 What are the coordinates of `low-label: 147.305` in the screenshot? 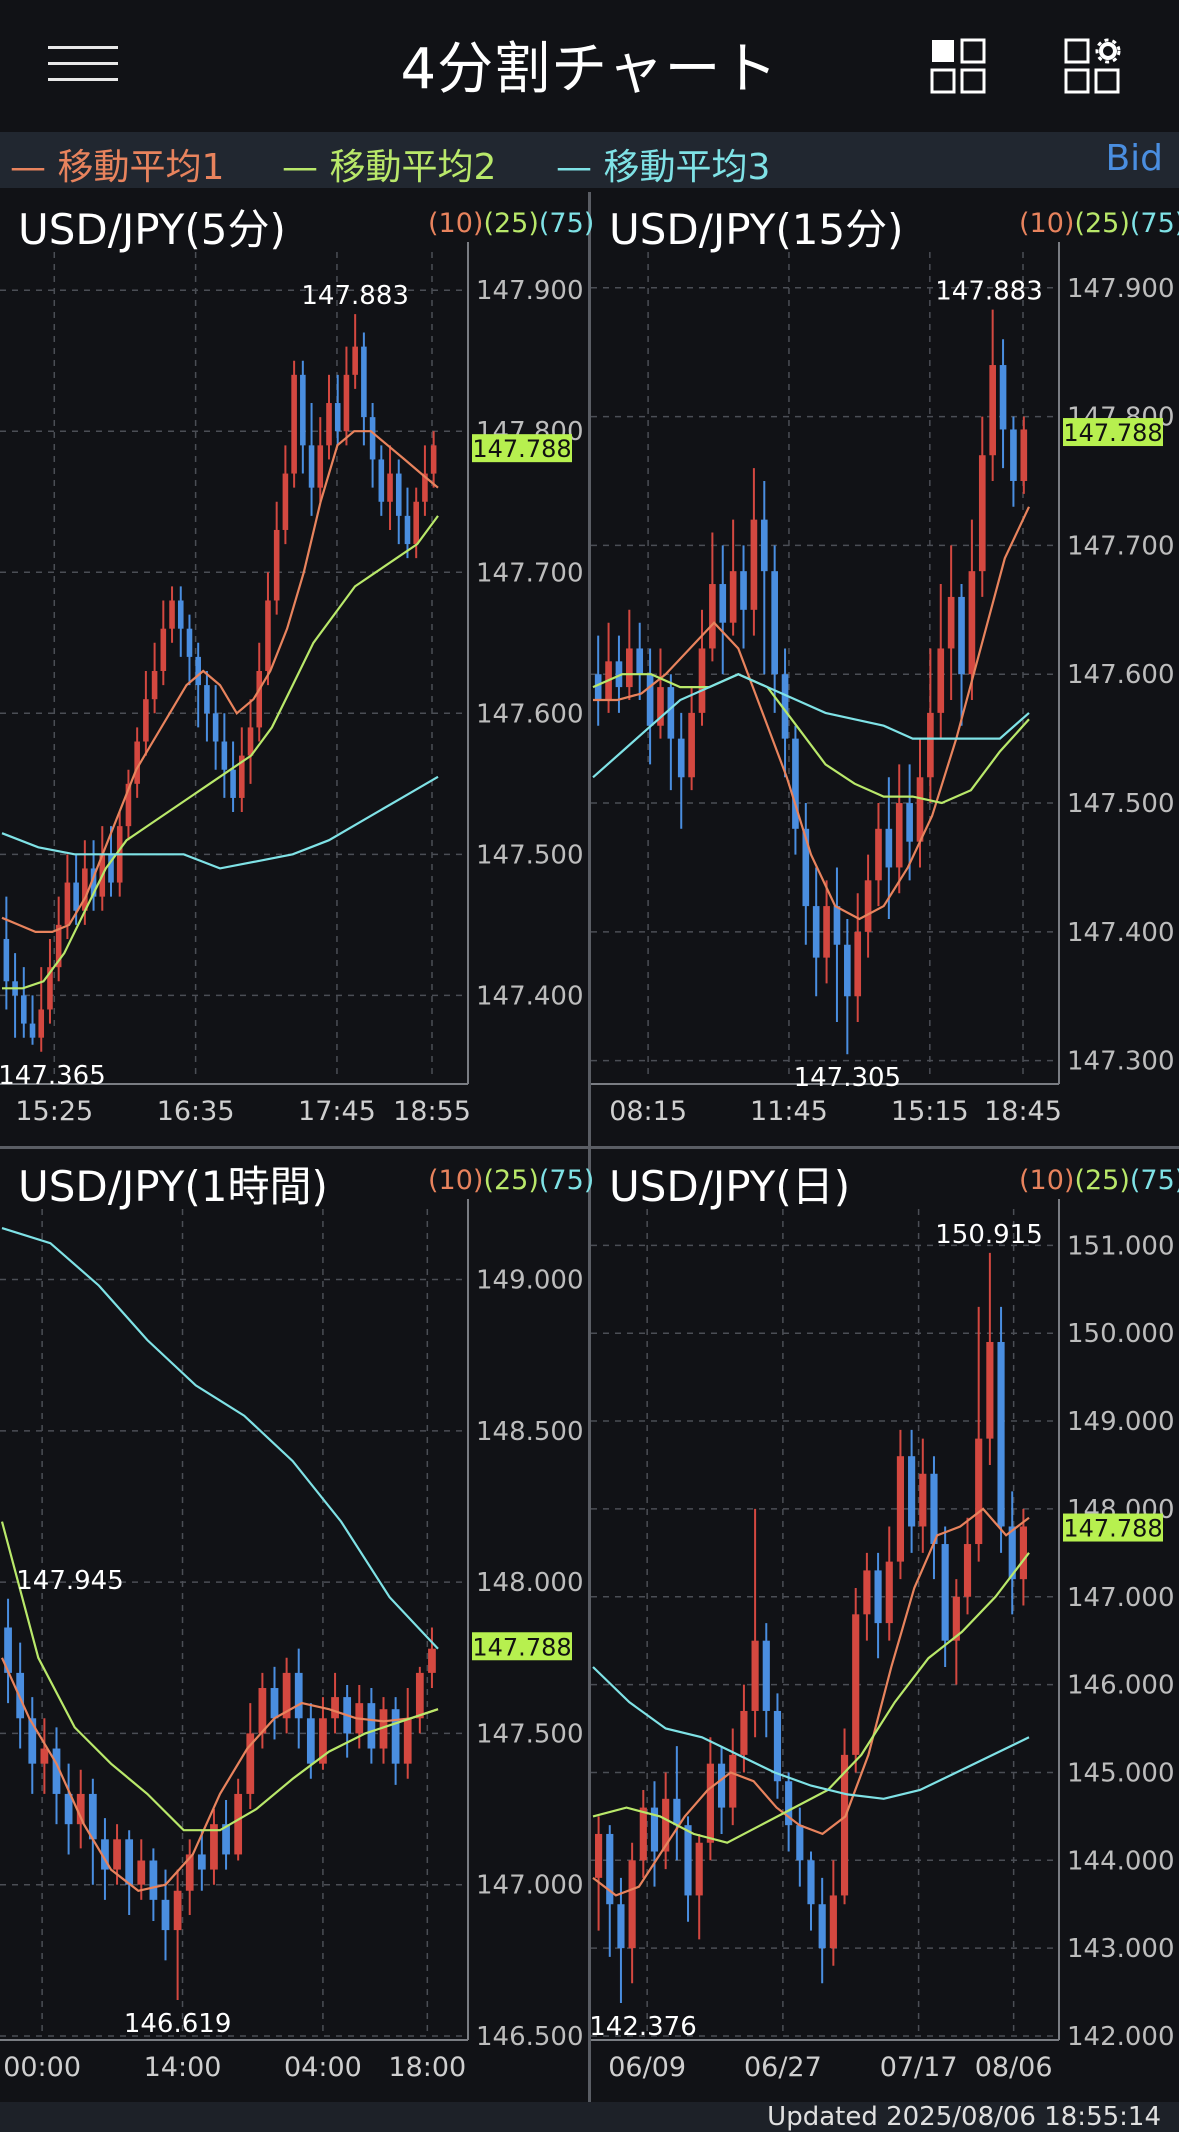 It's located at (848, 1078).